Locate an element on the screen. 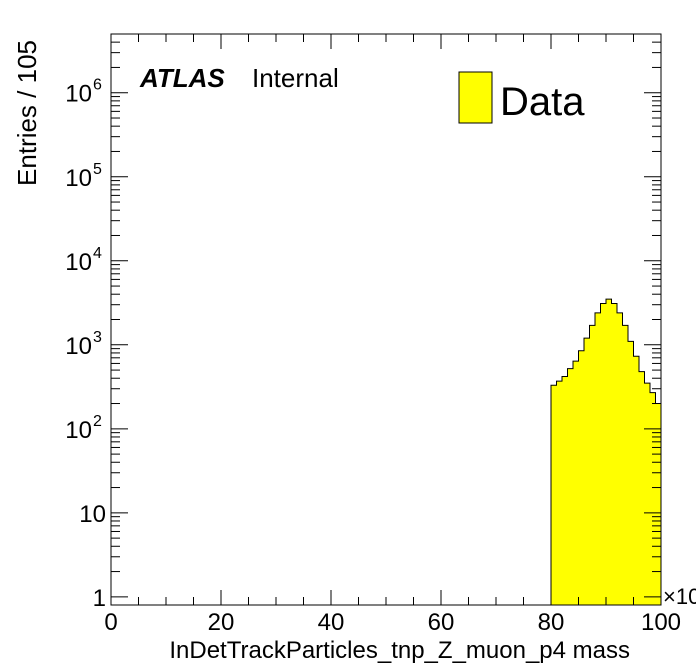  legend-label-data: Data is located at coordinates (542, 102).